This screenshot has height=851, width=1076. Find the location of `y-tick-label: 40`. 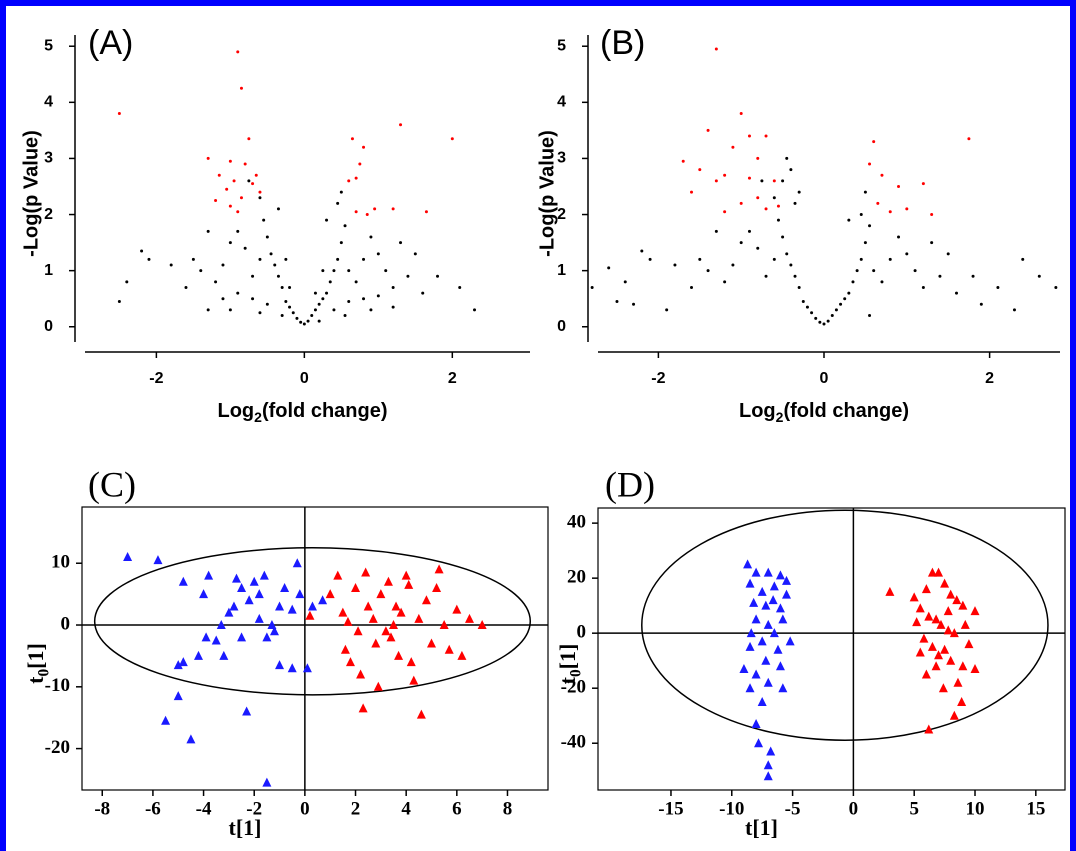

y-tick-label: 40 is located at coordinates (576, 521).